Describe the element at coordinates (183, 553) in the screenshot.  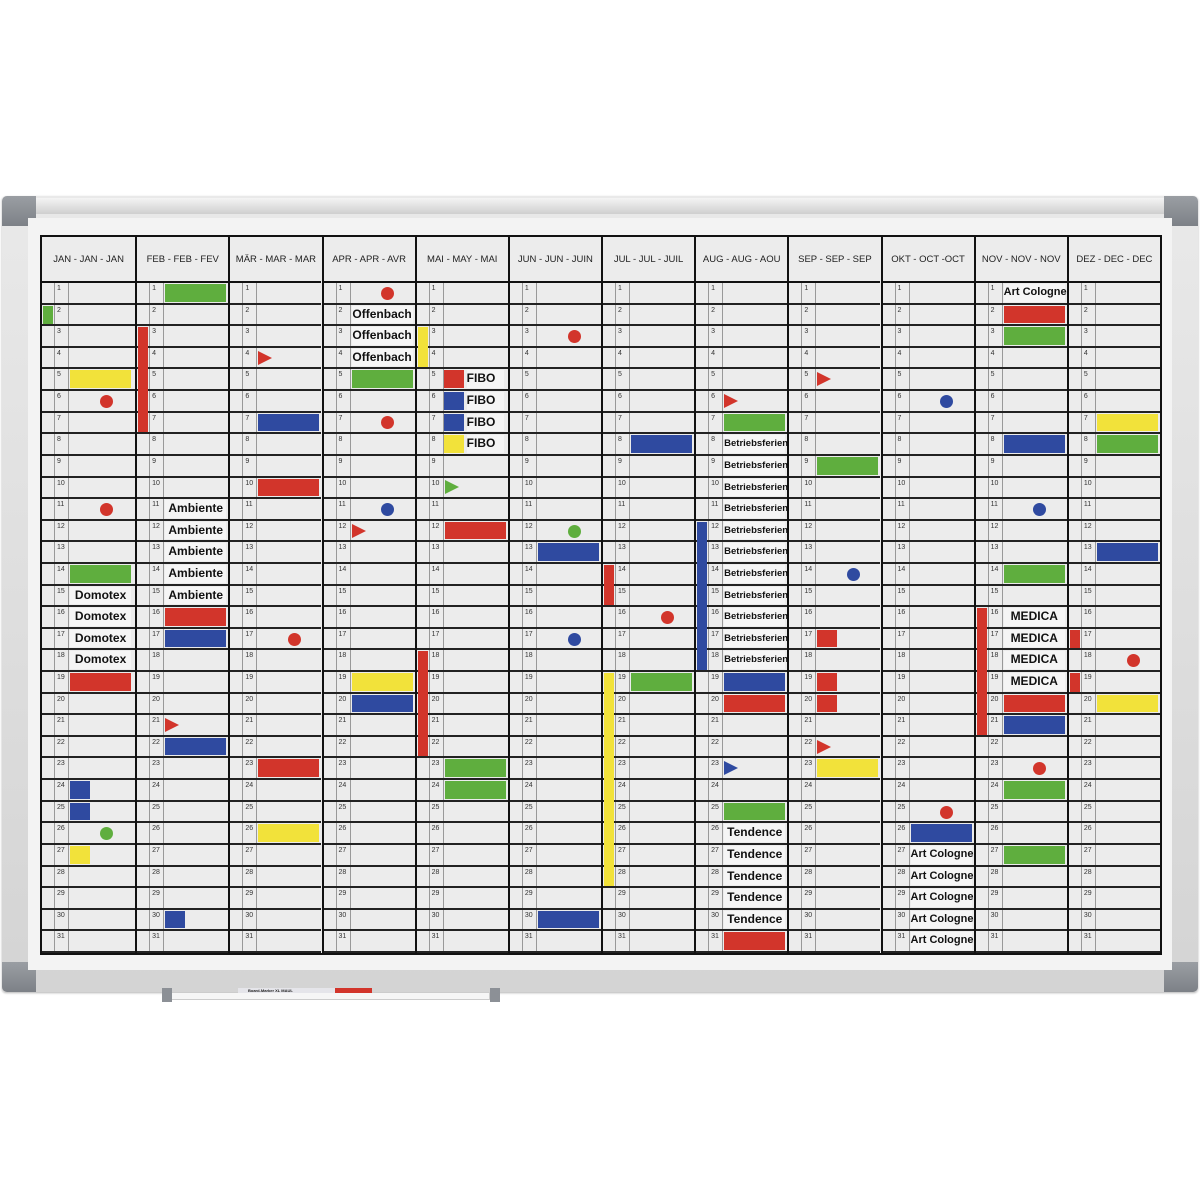
I see `day-row: 13` at that location.